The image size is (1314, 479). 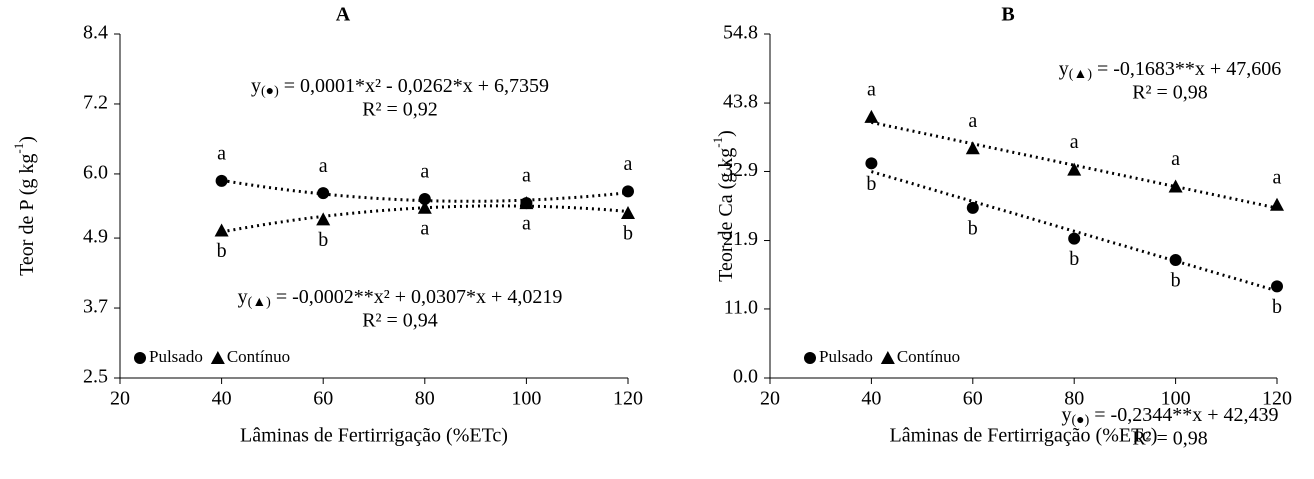 I want to click on y-tick-label: 43.8, so click(x=740, y=102).